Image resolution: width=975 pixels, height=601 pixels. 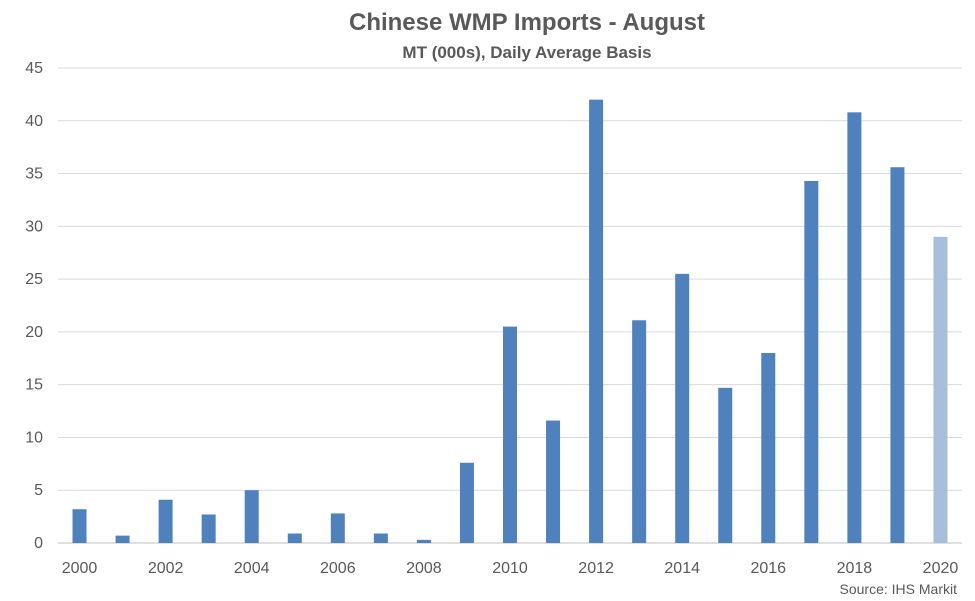 What do you see at coordinates (338, 568) in the screenshot?
I see `x-tick-label: 2006` at bounding box center [338, 568].